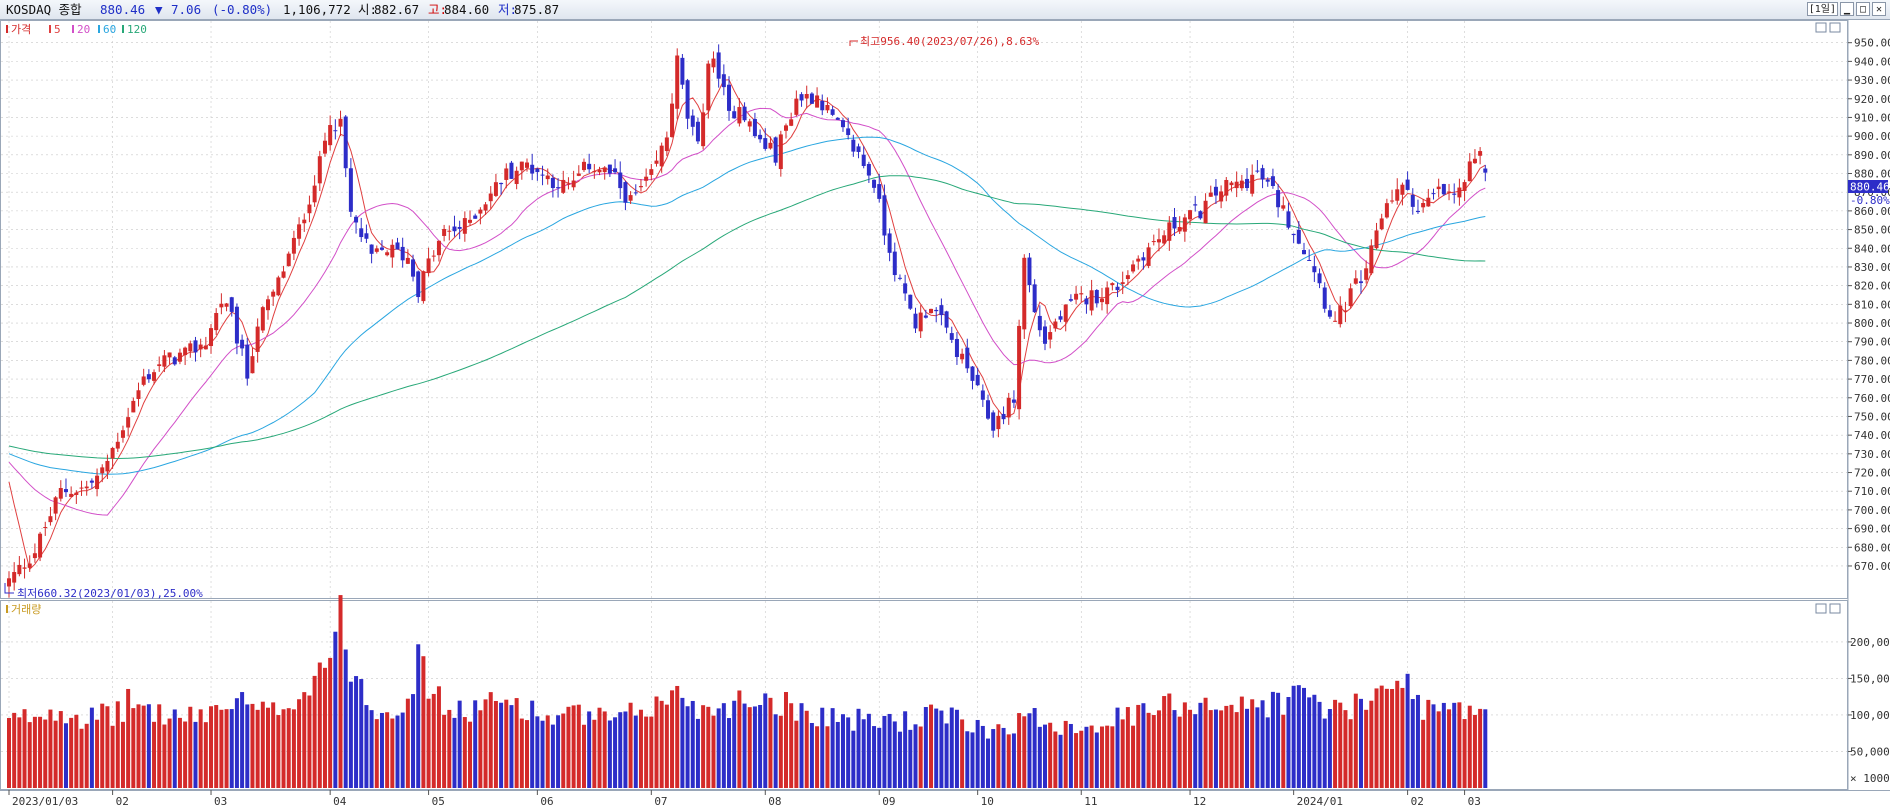 Image resolution: width=1890 pixels, height=810 pixels. Describe the element at coordinates (26, 609) in the screenshot. I see `legend-volume: 거래량` at that location.